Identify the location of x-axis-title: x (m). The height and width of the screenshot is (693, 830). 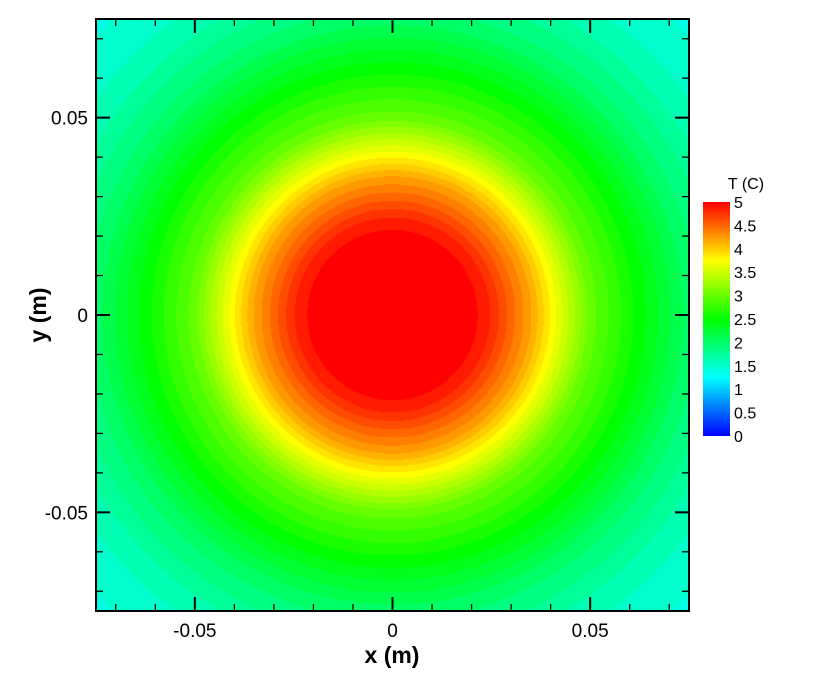
(392, 655).